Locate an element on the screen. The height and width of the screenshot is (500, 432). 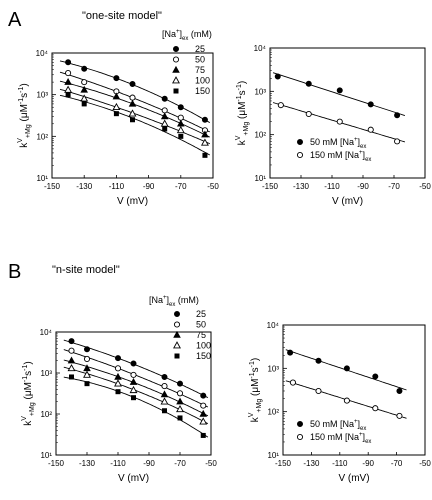
panel-b-letter: B is located at coordinates (14, 272).